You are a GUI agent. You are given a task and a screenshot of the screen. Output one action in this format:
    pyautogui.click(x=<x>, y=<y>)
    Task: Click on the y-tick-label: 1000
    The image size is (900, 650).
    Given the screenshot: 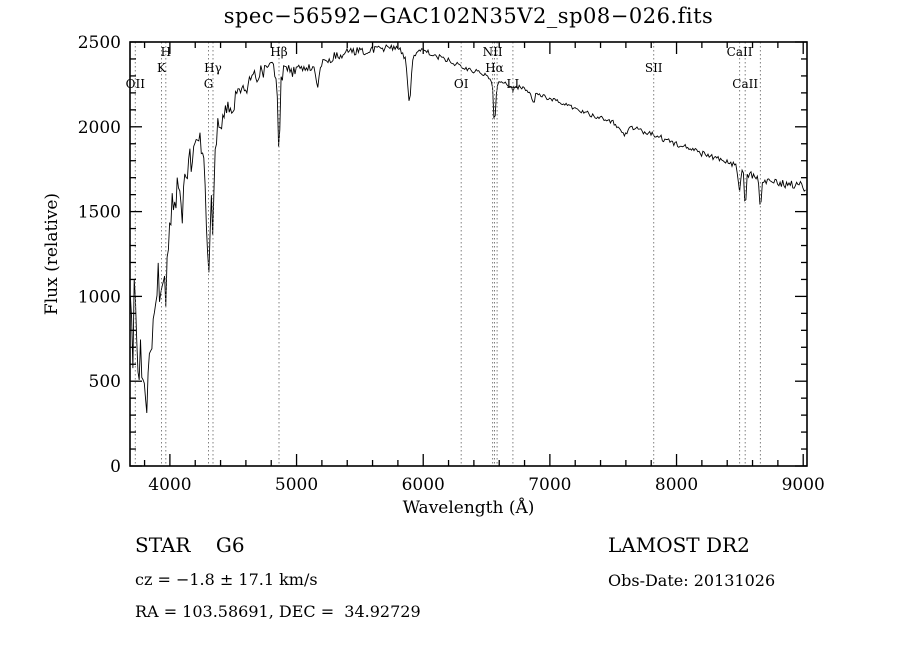 What is the action you would take?
    pyautogui.click(x=99, y=297)
    